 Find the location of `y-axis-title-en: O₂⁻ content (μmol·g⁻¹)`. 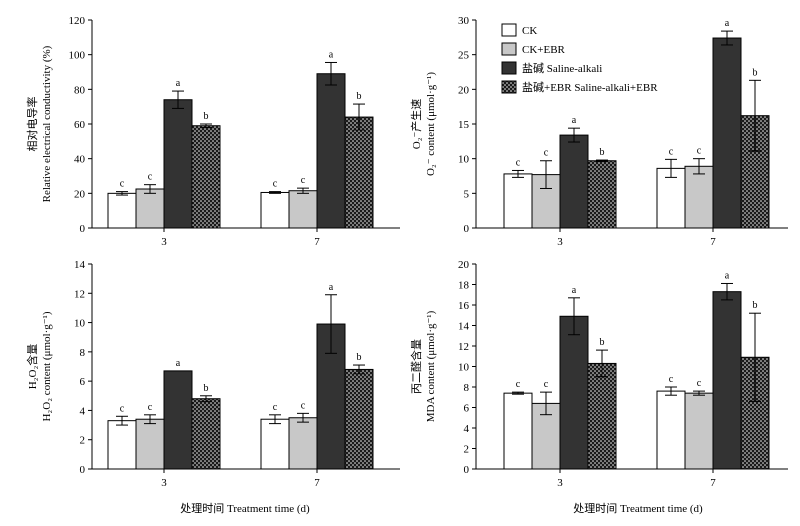

y-axis-title-en: O₂⁻ content (μmol·g⁻¹) is located at coordinates (431, 124).